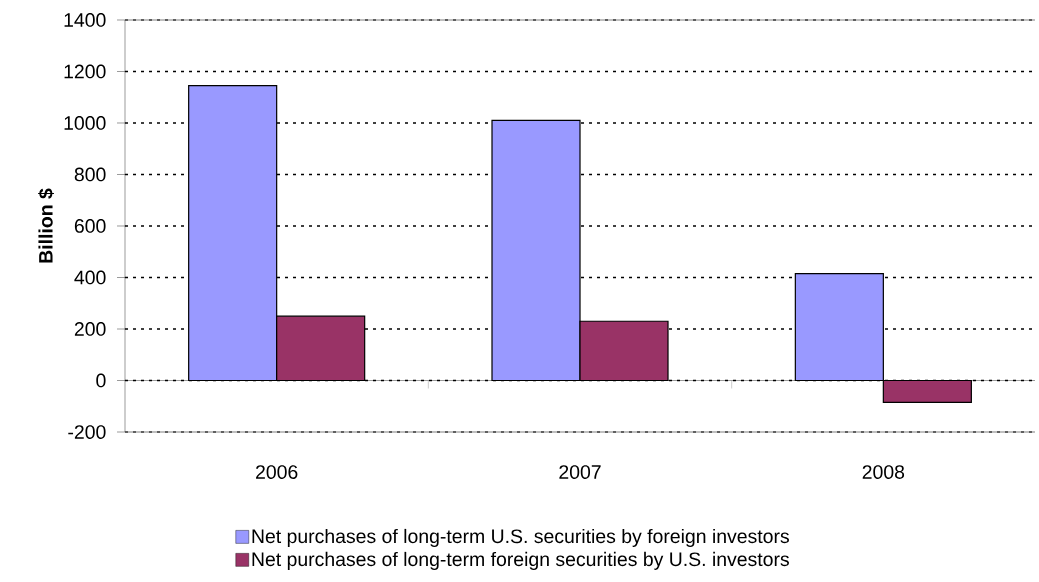  What do you see at coordinates (87, 432) in the screenshot?
I see `y-tick-label: -200` at bounding box center [87, 432].